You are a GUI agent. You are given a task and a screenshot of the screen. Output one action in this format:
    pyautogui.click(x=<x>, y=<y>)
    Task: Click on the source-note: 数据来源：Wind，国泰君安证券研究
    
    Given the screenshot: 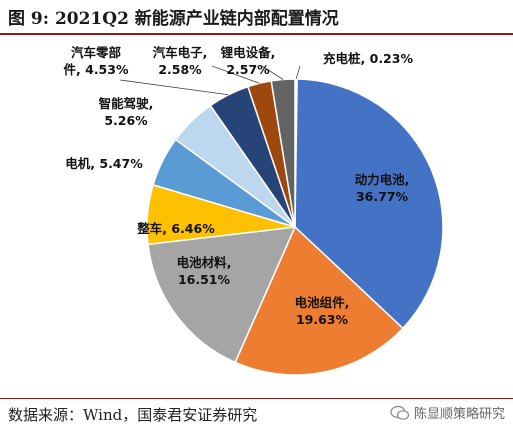 What is the action you would take?
    pyautogui.click(x=133, y=415)
    